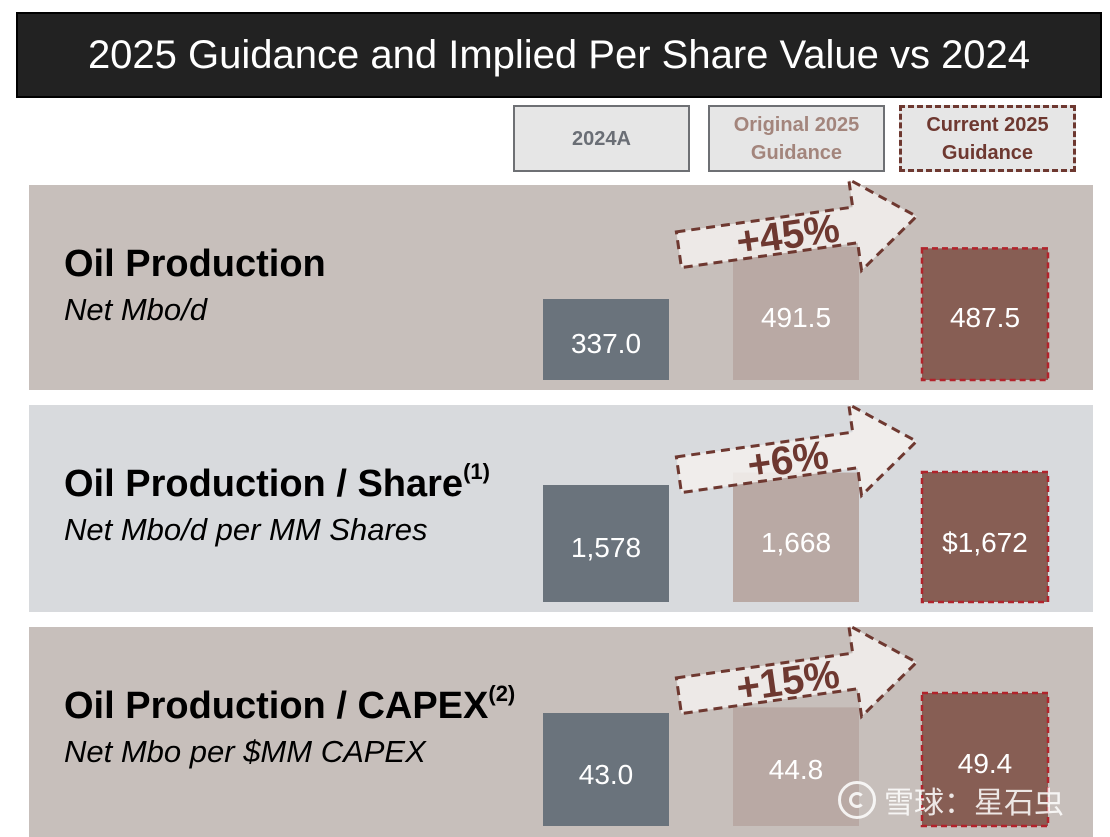 Image resolution: width=1110 pixels, height=837 pixels. Describe the element at coordinates (246, 529) in the screenshot. I see `panel-subtitle: Net Mbo/d per MM Shares` at that location.